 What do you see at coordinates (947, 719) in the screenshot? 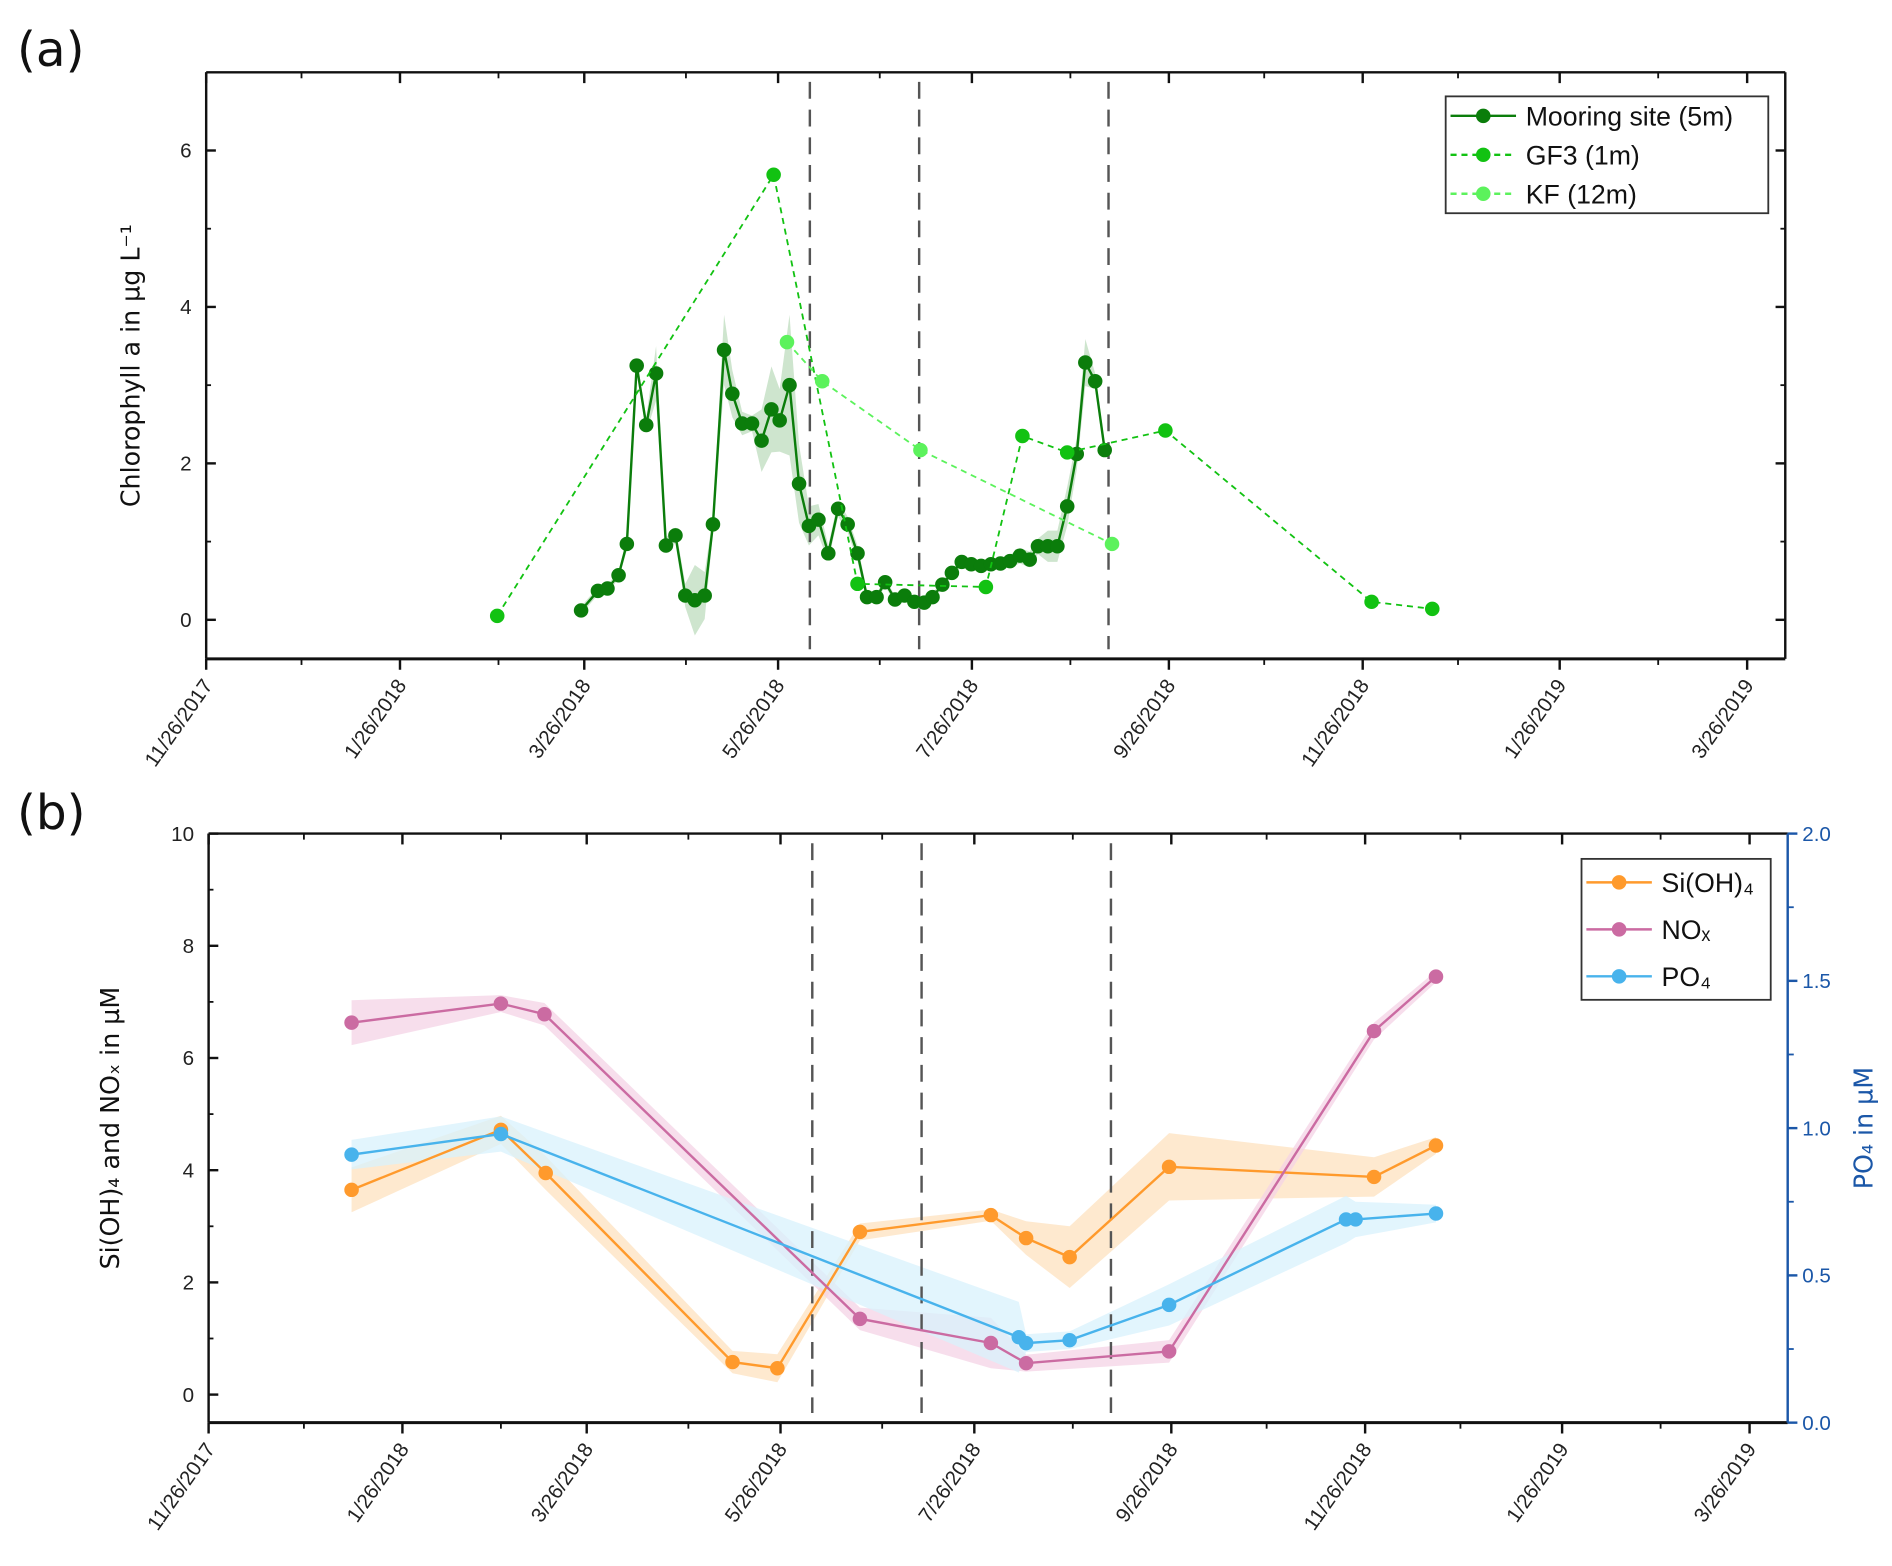
I see `x-tick-label: 7/26/2018` at bounding box center [947, 719].